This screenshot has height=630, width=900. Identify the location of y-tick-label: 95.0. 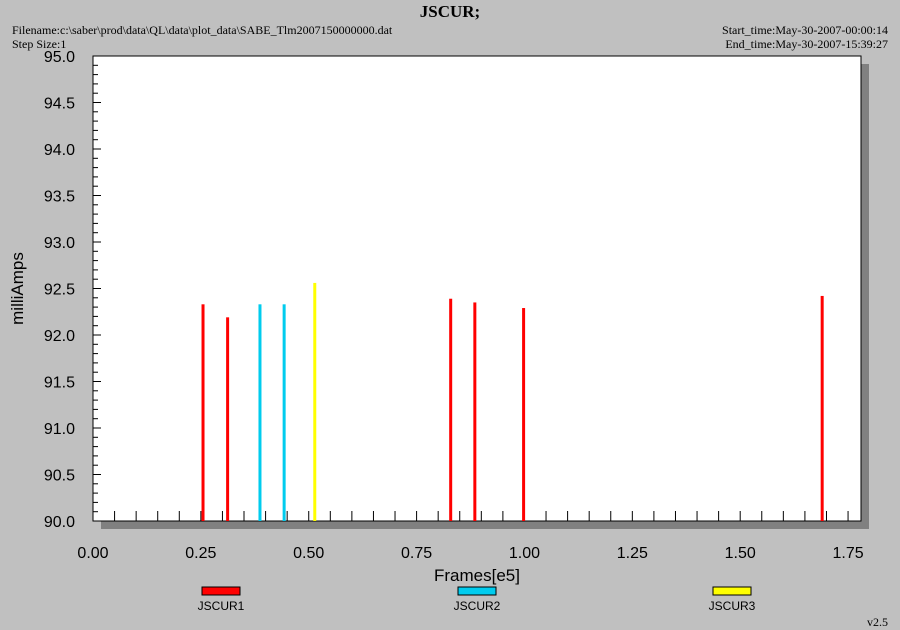
(59, 57).